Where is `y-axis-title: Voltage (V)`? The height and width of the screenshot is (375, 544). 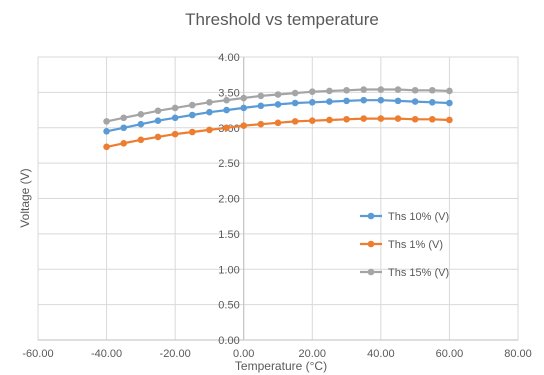 y-axis-title: Voltage (V) is located at coordinates (25, 197).